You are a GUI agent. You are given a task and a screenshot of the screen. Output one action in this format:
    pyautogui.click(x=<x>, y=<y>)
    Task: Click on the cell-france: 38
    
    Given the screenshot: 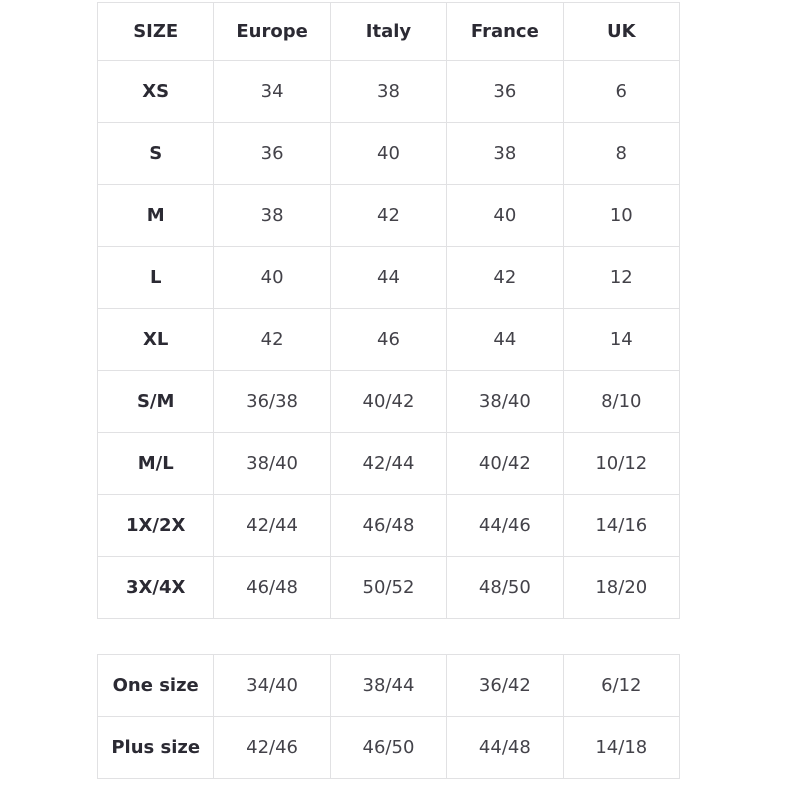 What is the action you would take?
    pyautogui.click(x=505, y=153)
    